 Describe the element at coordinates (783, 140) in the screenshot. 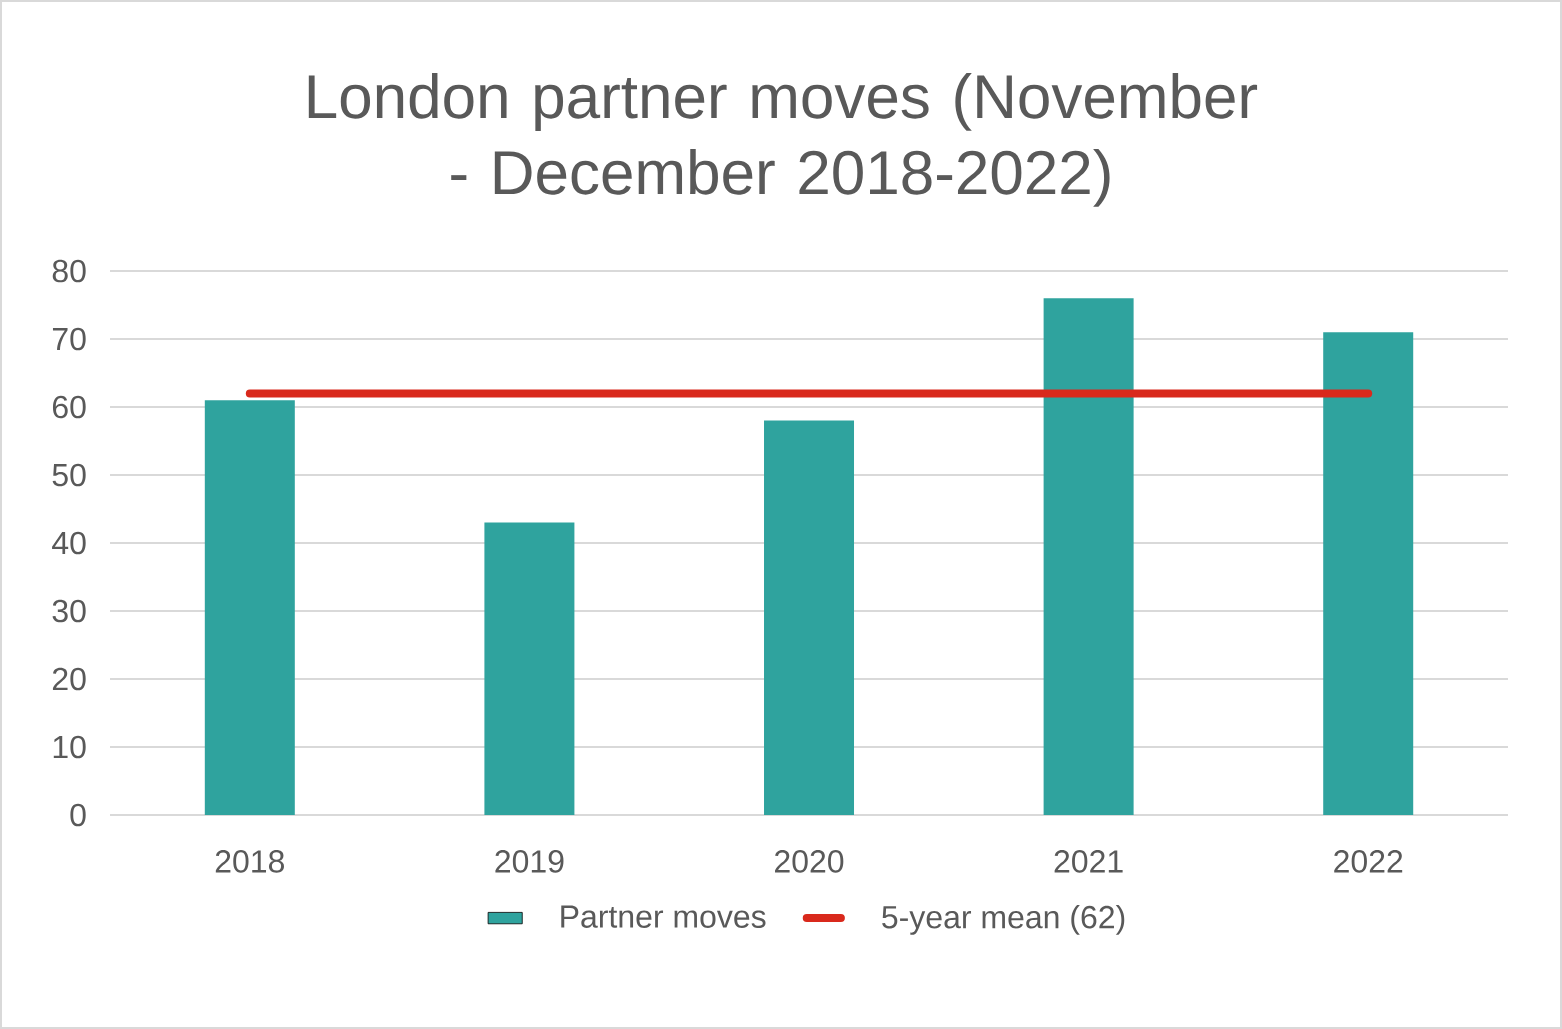

I see `chart-title: London partner moves (November - December 2018-2022)` at that location.